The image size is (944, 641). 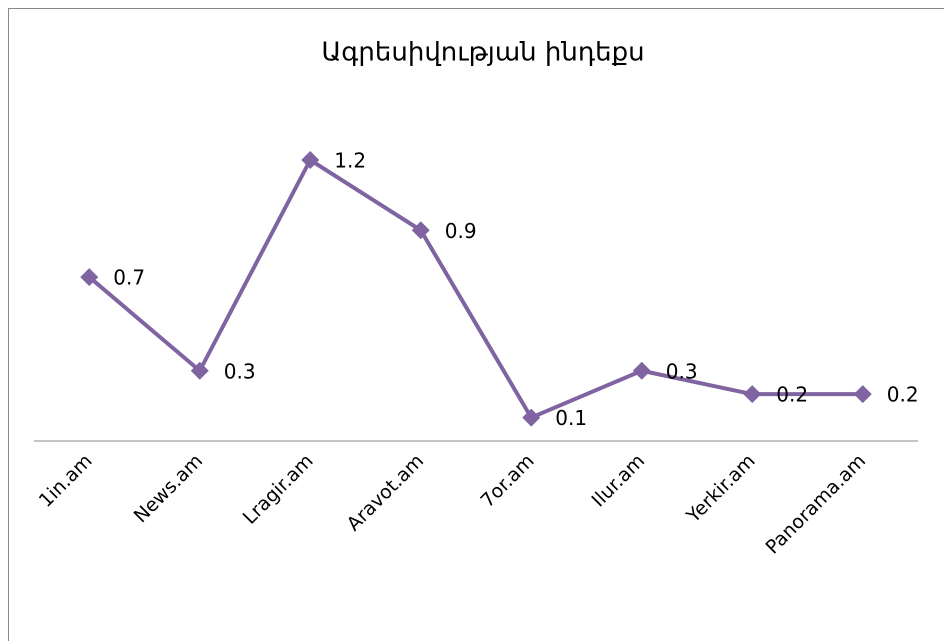 What do you see at coordinates (461, 231) in the screenshot?
I see `data-label: 0.9` at bounding box center [461, 231].